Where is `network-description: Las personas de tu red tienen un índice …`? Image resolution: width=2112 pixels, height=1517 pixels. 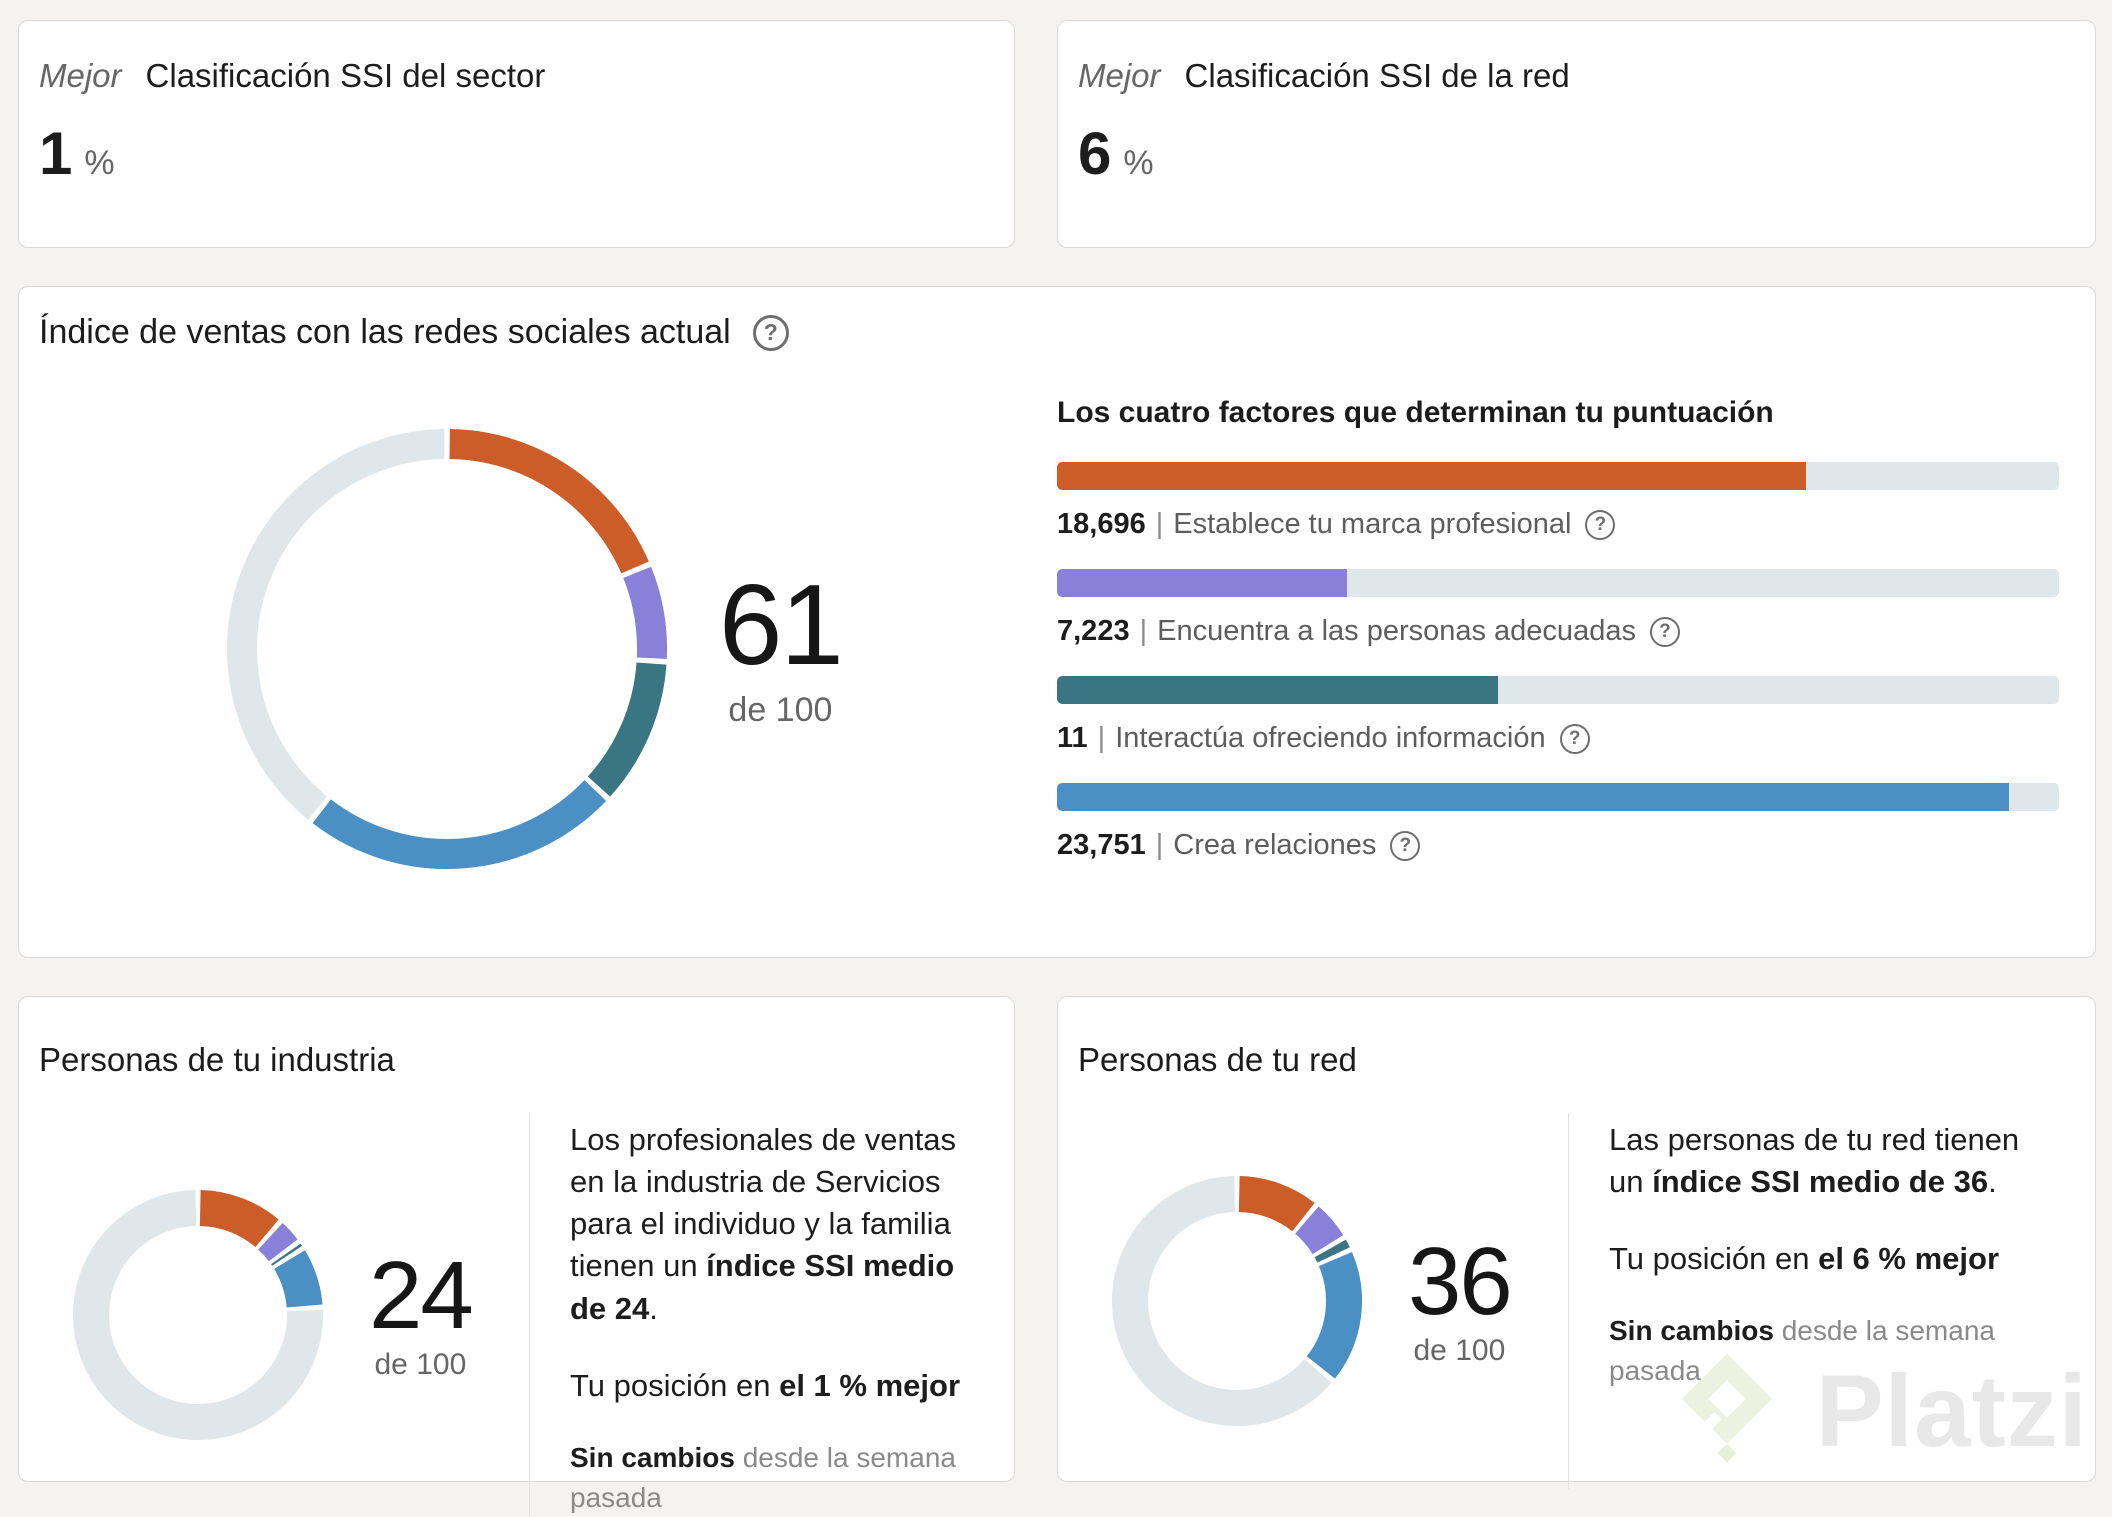
network-description: Las personas de tu red tienen un índice … is located at coordinates (1814, 1161).